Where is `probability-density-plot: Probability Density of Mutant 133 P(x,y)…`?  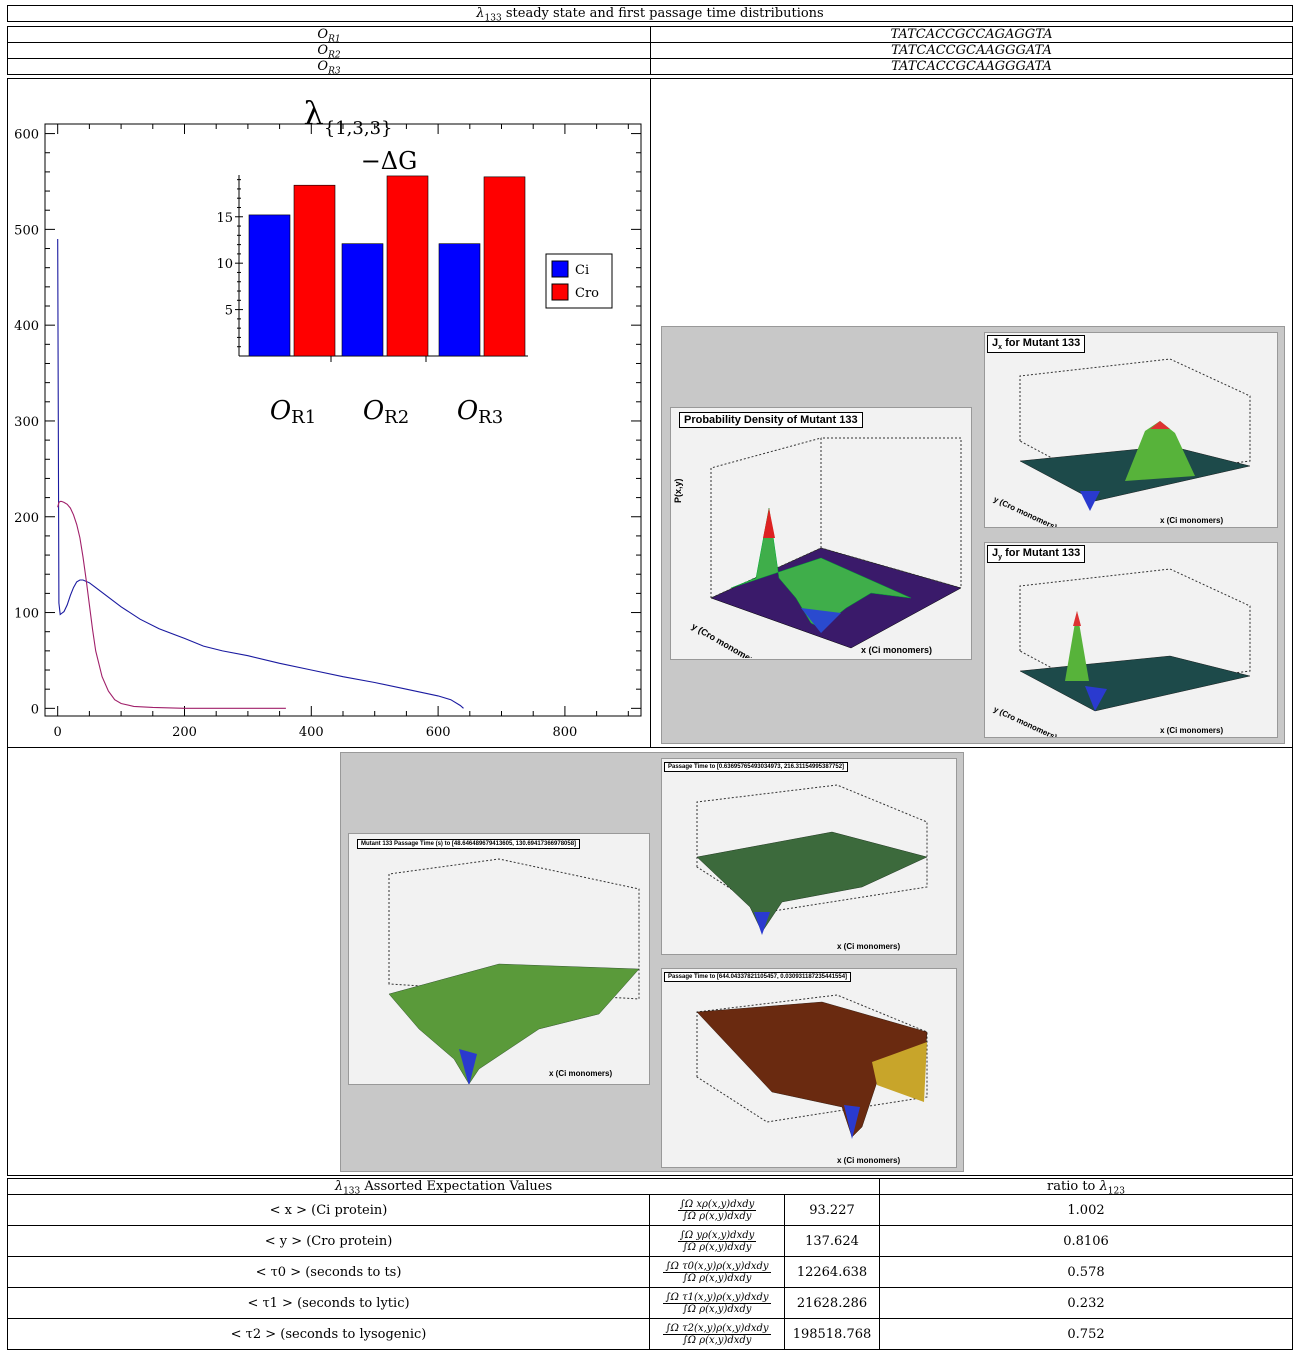 probability-density-plot: Probability Density of Mutant 133 P(x,y)… is located at coordinates (821, 533).